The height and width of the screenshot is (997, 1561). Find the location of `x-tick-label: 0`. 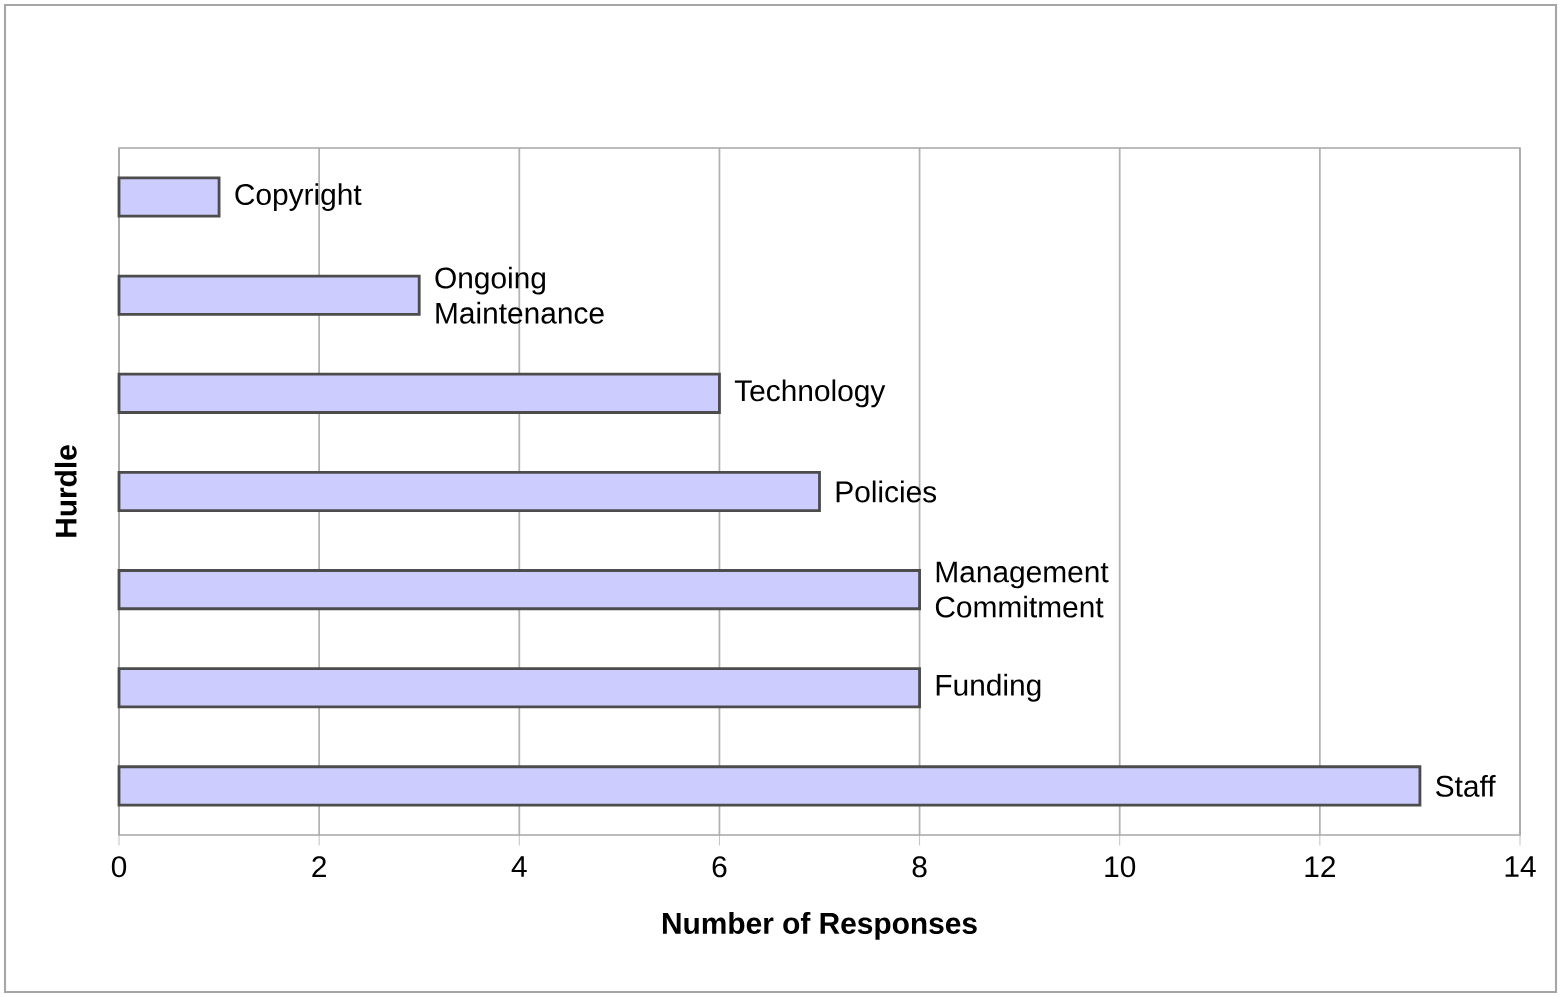

x-tick-label: 0 is located at coordinates (119, 867).